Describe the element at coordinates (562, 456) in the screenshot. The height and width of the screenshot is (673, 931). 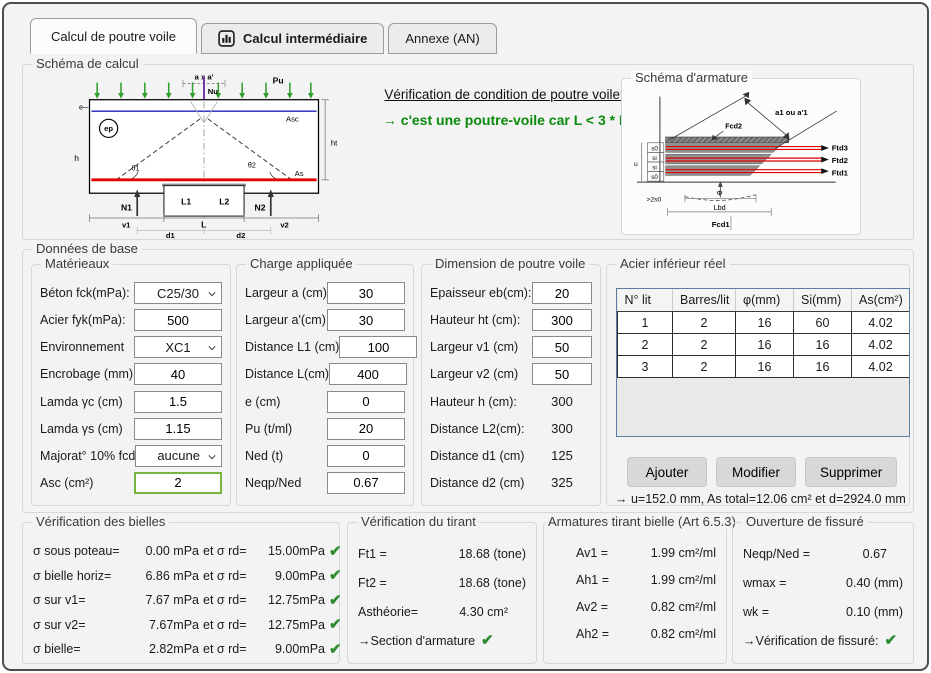
I see `distance-d1-value: 125` at that location.